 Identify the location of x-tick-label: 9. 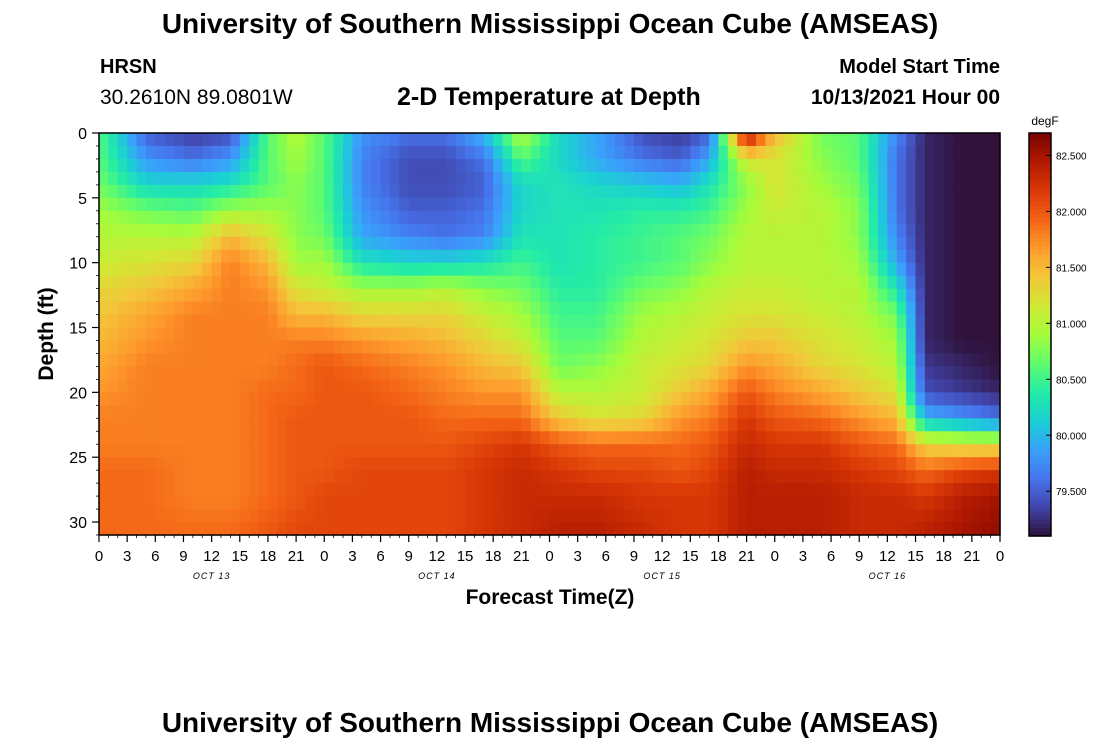
(409, 556).